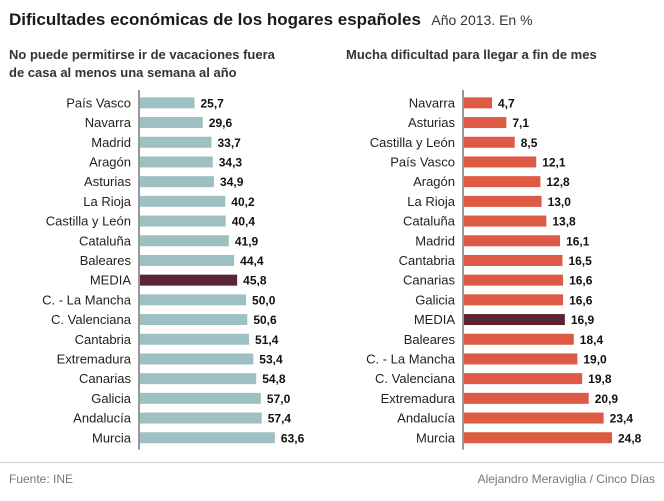 The height and width of the screenshot is (501, 664). I want to click on credit-note: Alejandro Meraviglia / Cinco Días, so click(566, 479).